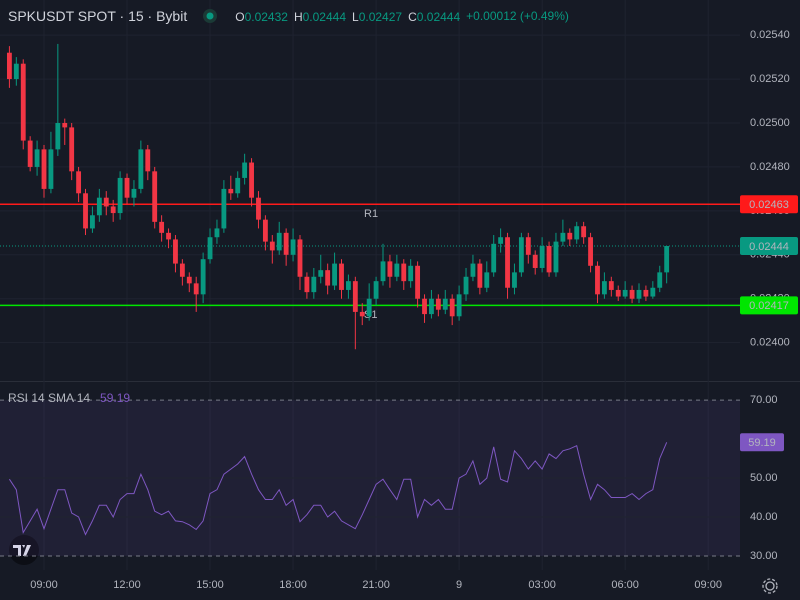 The image size is (800, 600). I want to click on rsi-value-label: 59.19, so click(762, 443).